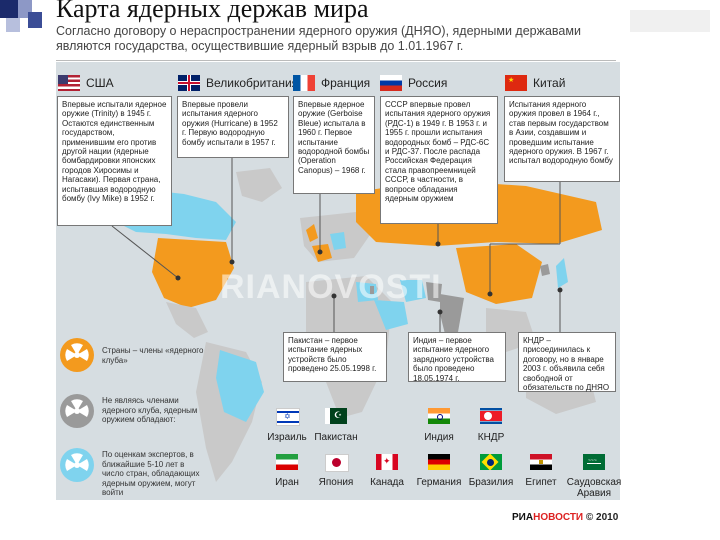 The height and width of the screenshot is (540, 720). What do you see at coordinates (240, 386) in the screenshot?
I see `brazil-shape` at bounding box center [240, 386].